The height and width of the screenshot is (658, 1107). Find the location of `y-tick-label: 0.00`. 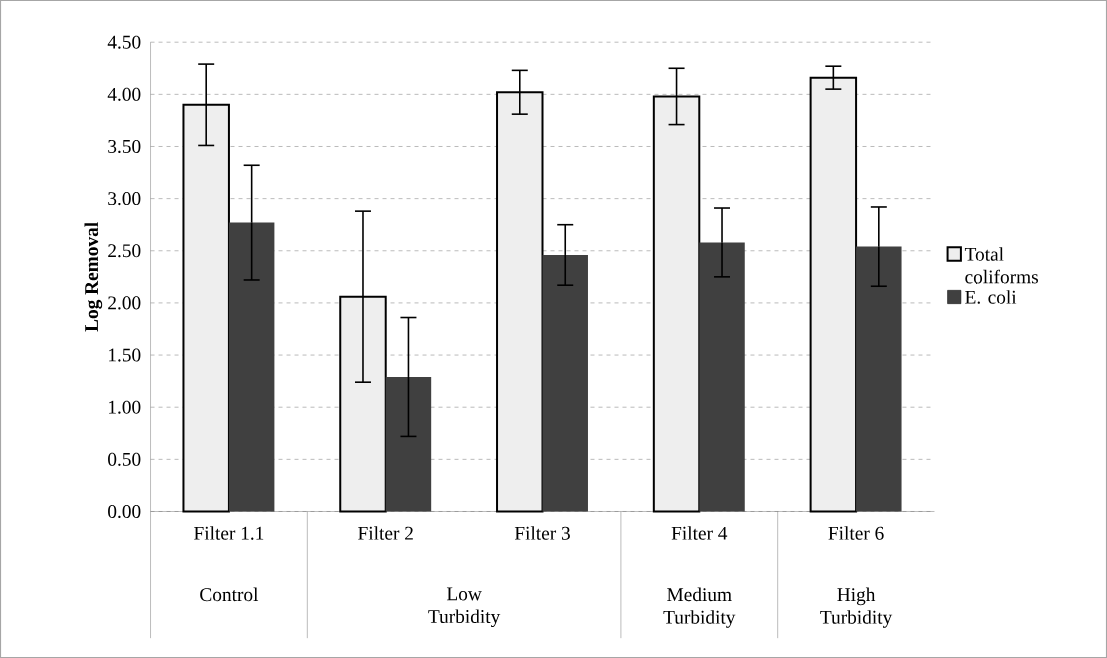

y-tick-label: 0.00 is located at coordinates (124, 511).